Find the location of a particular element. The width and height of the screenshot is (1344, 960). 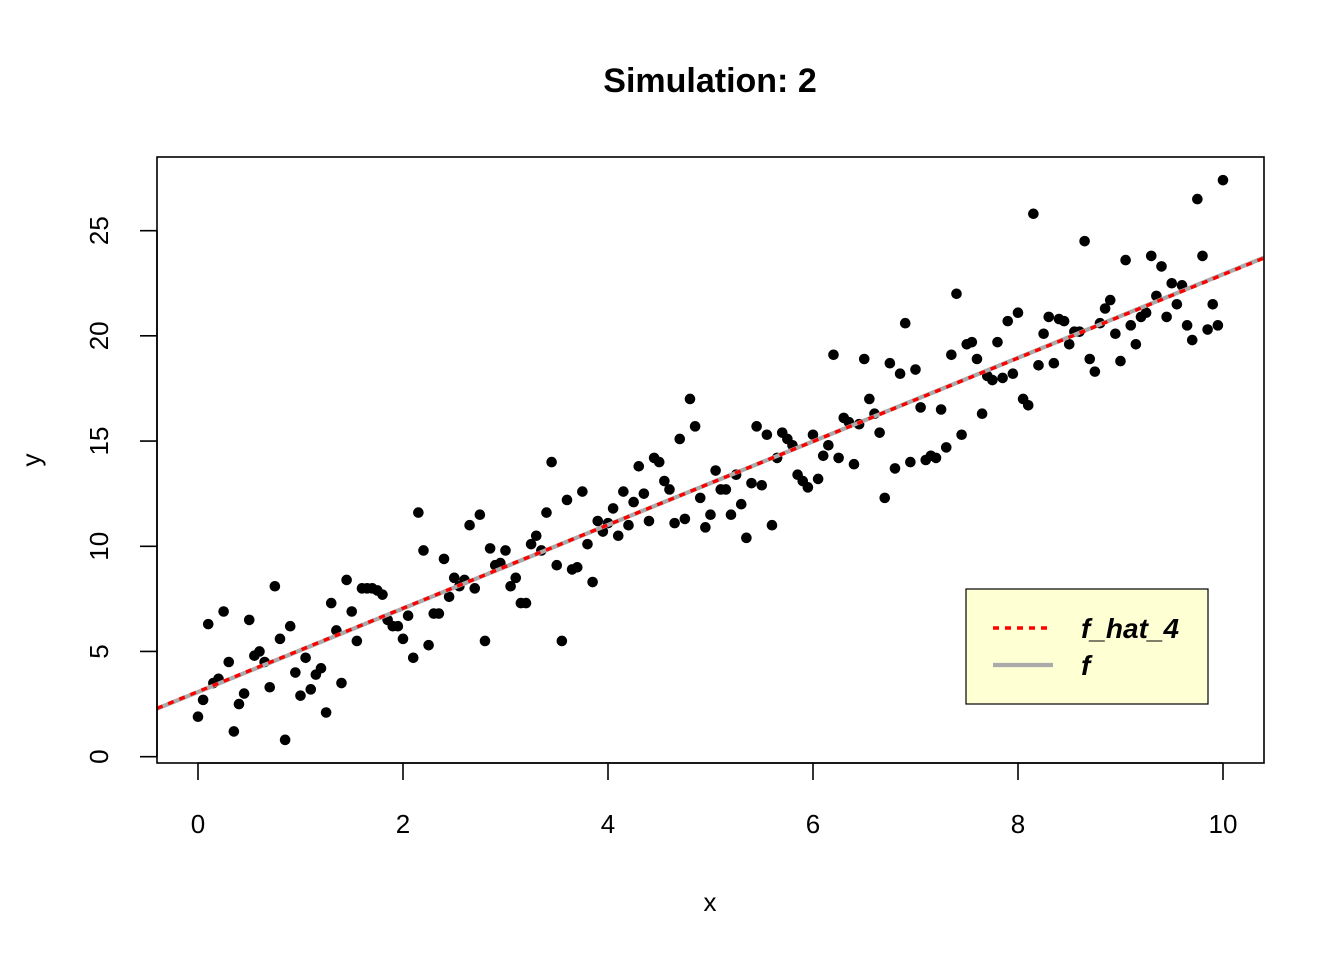

x-axis-label: x is located at coordinates (710, 902).